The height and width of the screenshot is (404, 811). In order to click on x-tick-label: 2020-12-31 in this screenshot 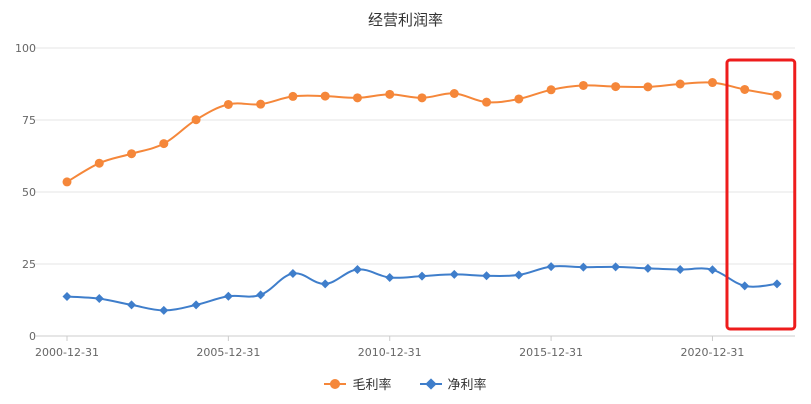, I will do `click(712, 352)`.